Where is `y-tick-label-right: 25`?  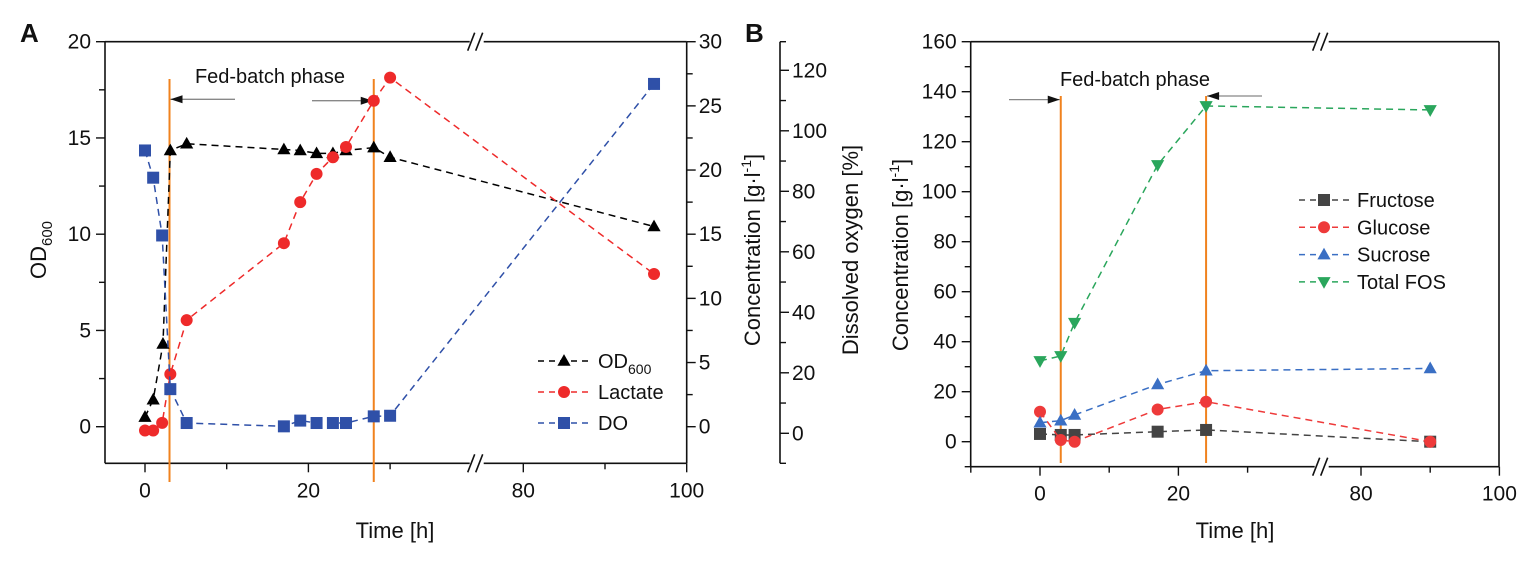
y-tick-label-right: 25 is located at coordinates (710, 106).